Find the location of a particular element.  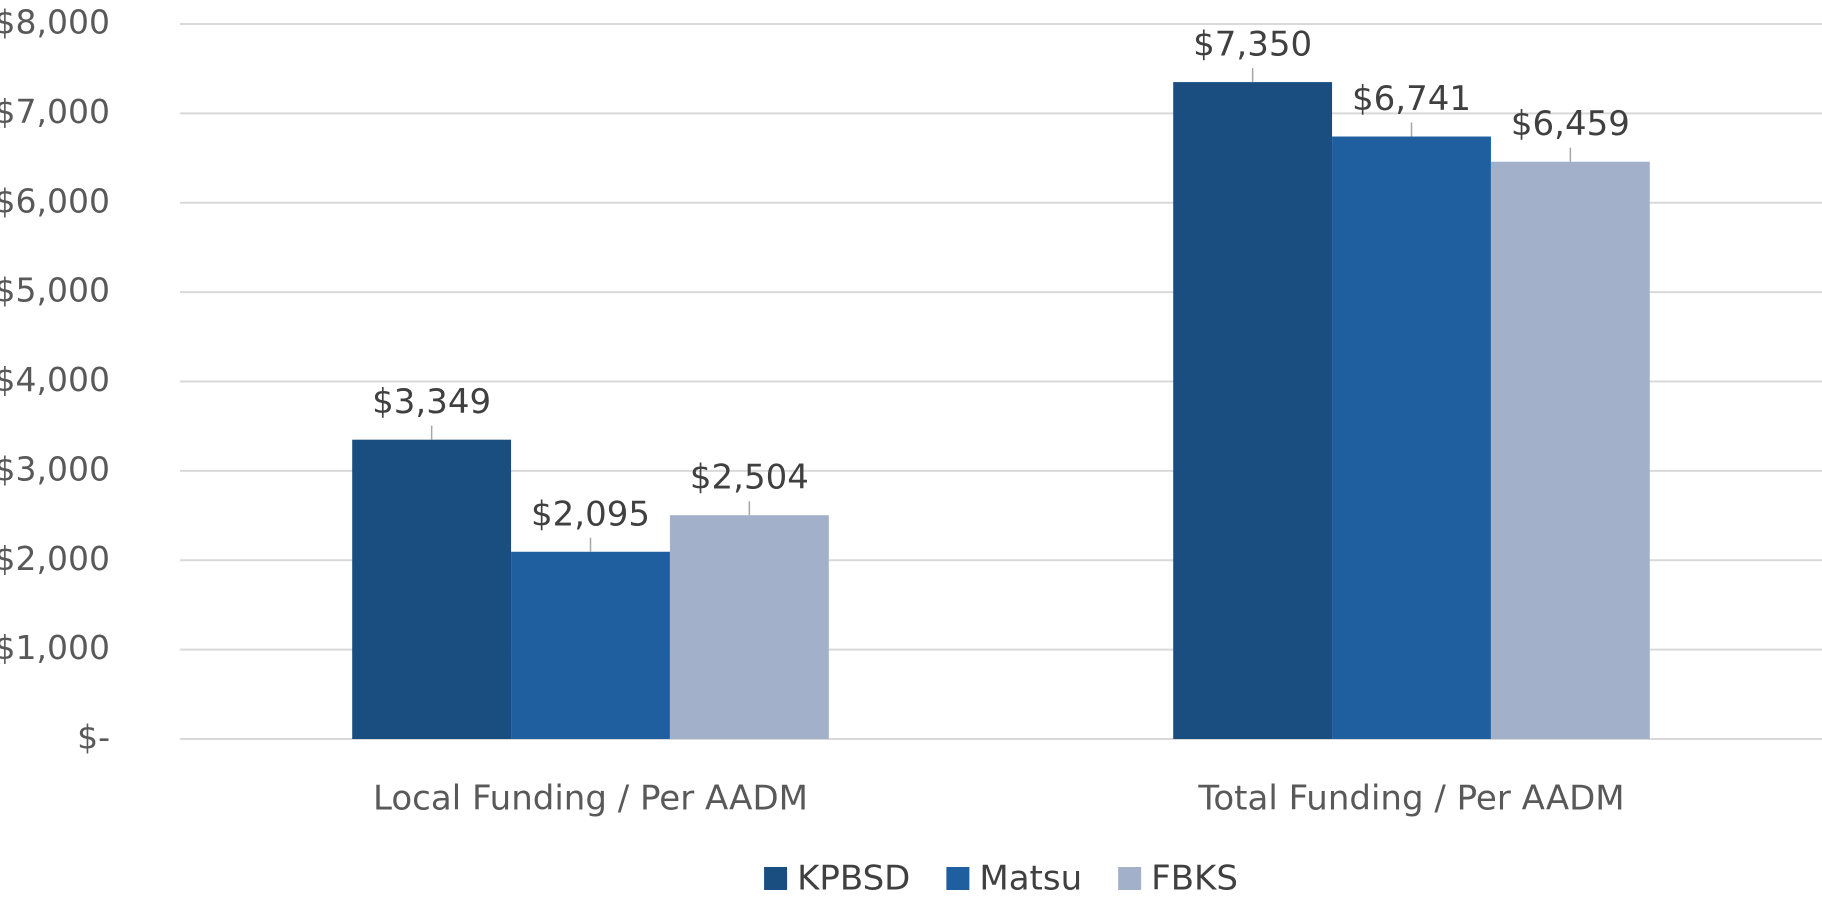

legend-label: Matsu is located at coordinates (1030, 878).